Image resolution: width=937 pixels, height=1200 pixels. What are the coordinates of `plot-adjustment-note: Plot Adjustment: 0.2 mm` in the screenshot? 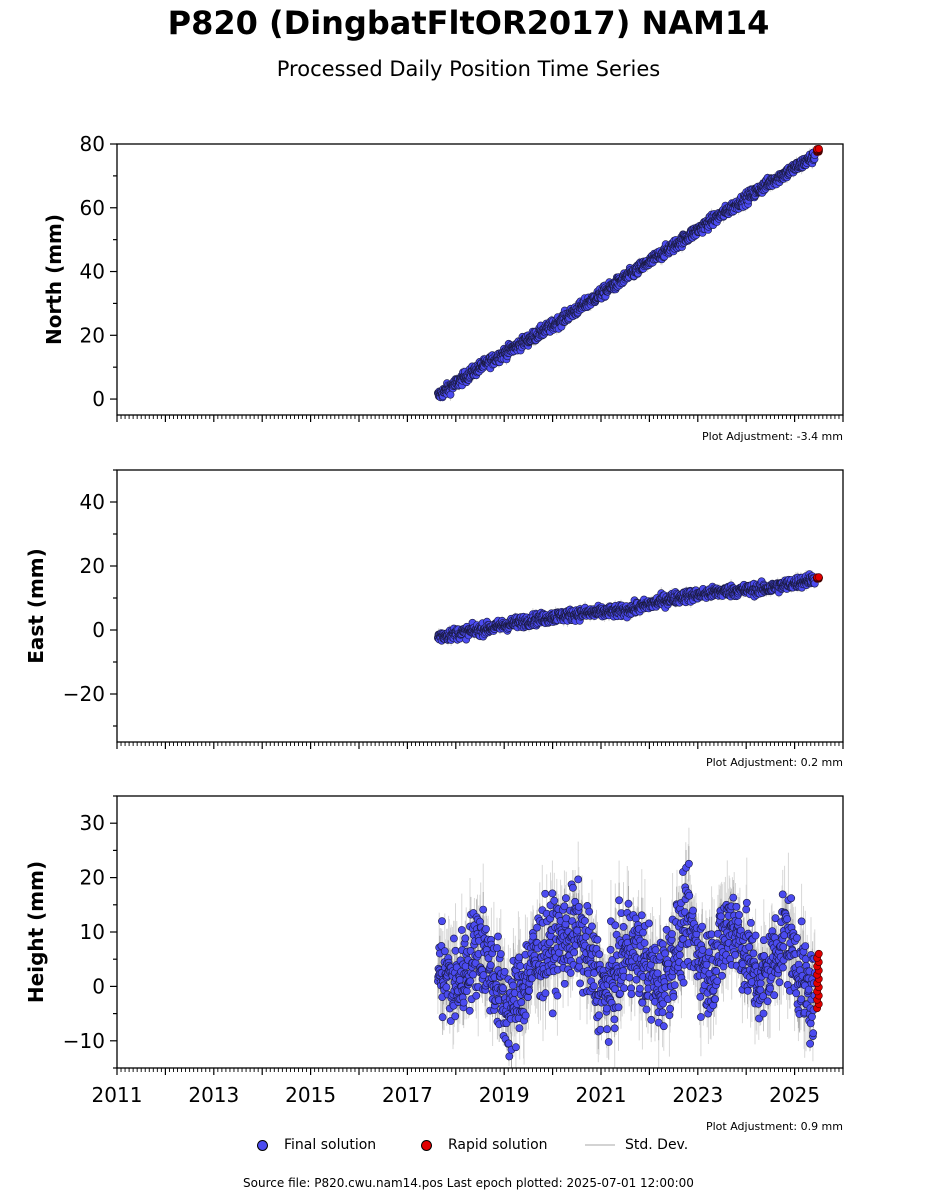 It's located at (774, 762).